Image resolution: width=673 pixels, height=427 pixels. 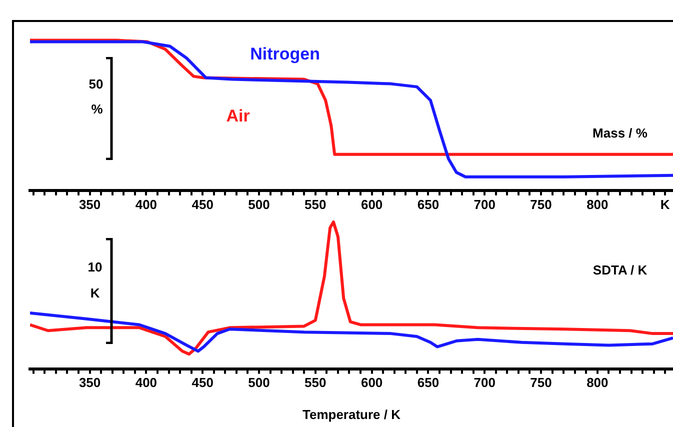 What do you see at coordinates (97, 109) in the screenshot?
I see `annotation: %` at bounding box center [97, 109].